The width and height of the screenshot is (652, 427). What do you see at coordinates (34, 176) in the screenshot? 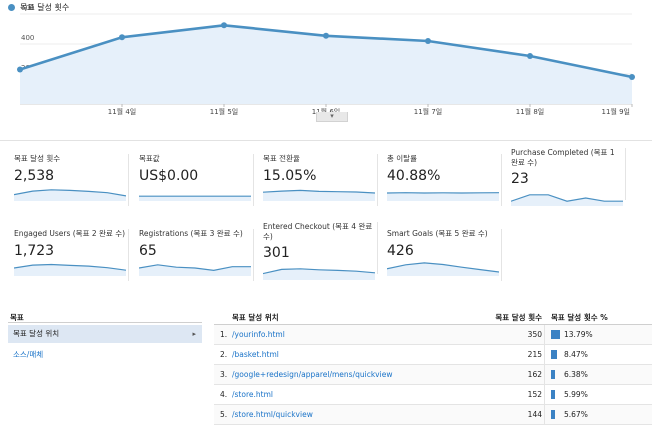
I see `metric-value: 2,538` at bounding box center [34, 176].